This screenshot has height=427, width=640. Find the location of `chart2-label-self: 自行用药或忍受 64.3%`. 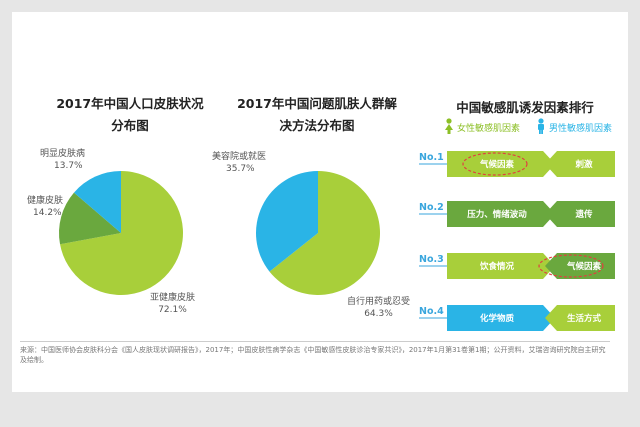

chart2-label-self: 自行用药或忍受 64.3% is located at coordinates (378, 308).